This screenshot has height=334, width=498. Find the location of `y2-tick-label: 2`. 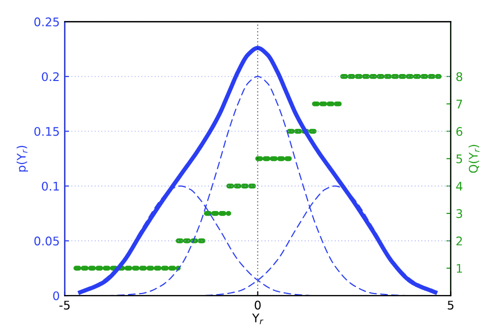

y2-tick-label: 2 is located at coordinates (459, 241).